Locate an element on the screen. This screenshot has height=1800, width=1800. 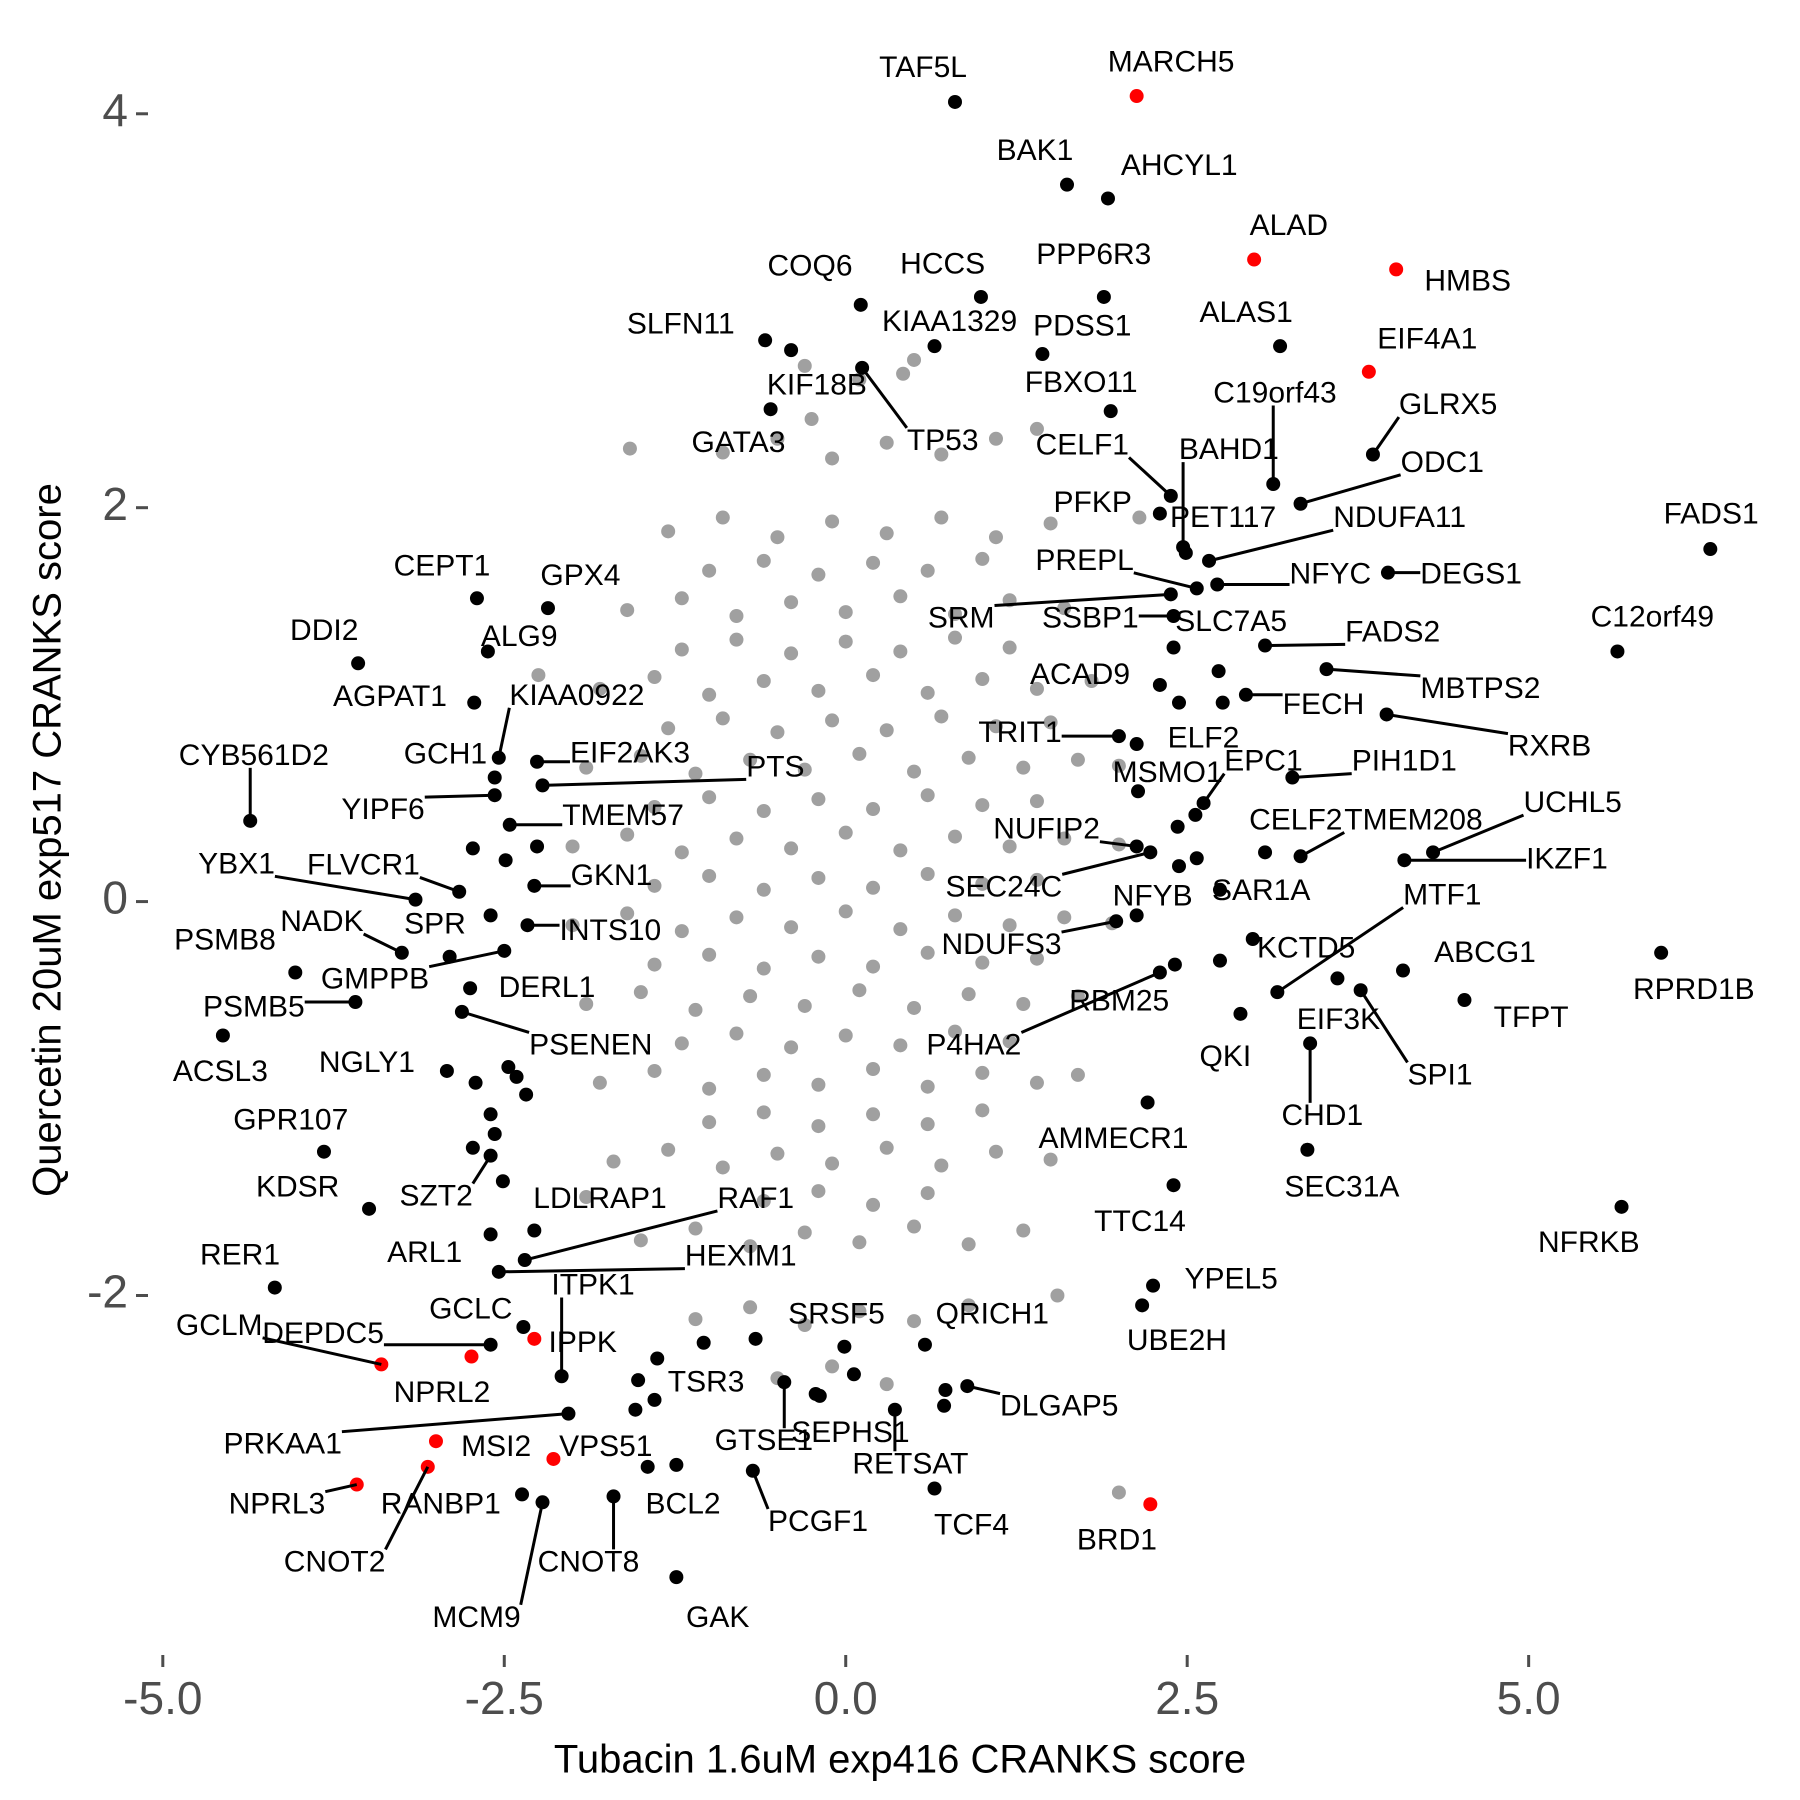
point-label: SSBP1 is located at coordinates (1090, 618).